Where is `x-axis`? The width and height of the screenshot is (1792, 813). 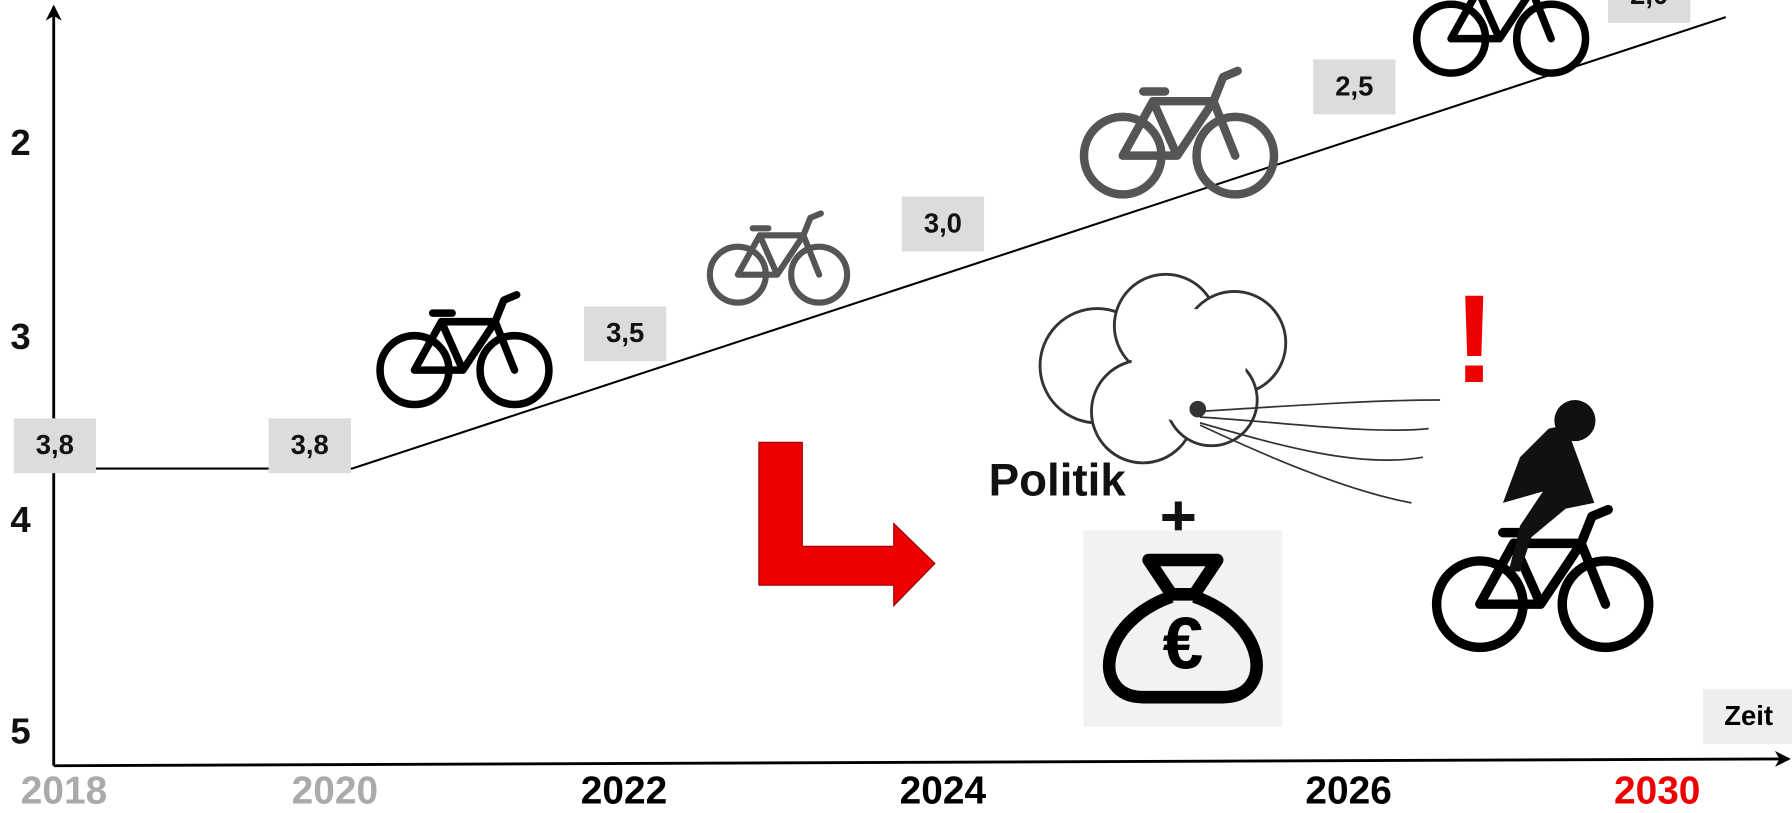
x-axis is located at coordinates (922, 759).